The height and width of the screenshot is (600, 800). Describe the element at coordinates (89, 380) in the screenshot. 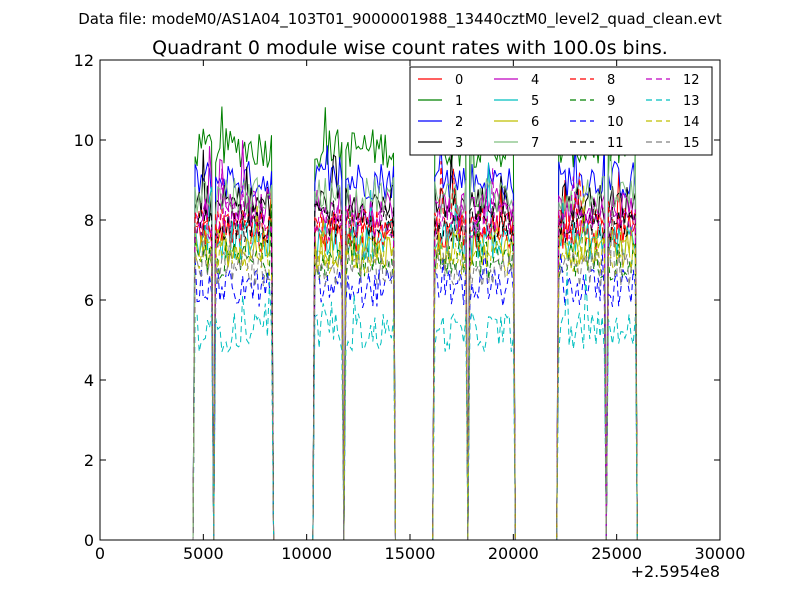

I see `y-tick-label: 4` at that location.